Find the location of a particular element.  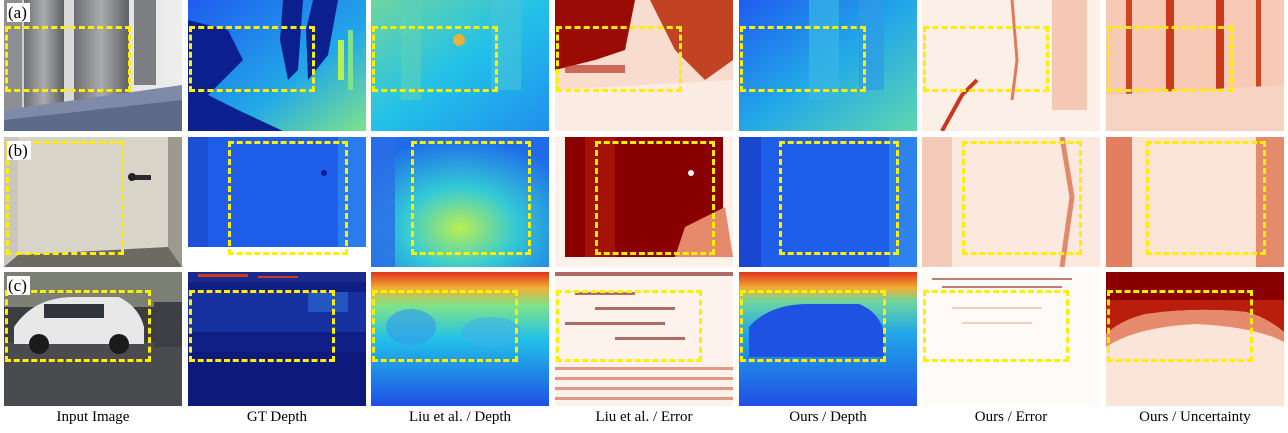

tile-a-liu-error is located at coordinates (644, 65).